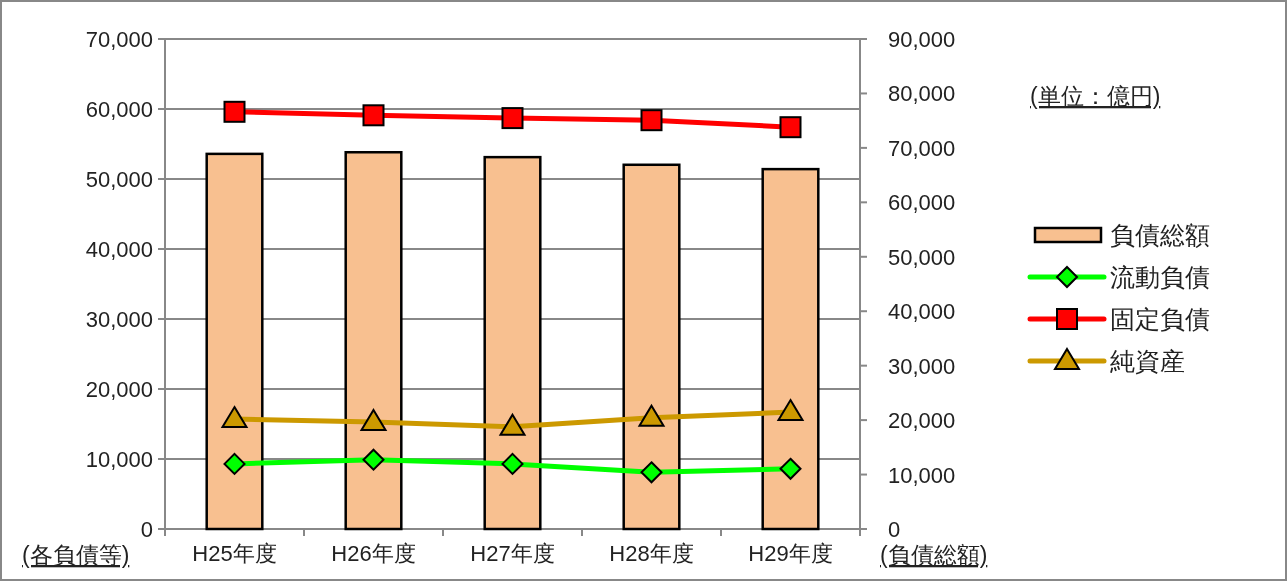 The image size is (1287, 581). Describe the element at coordinates (922, 421) in the screenshot. I see `y2-tick-label: 20,000` at that location.